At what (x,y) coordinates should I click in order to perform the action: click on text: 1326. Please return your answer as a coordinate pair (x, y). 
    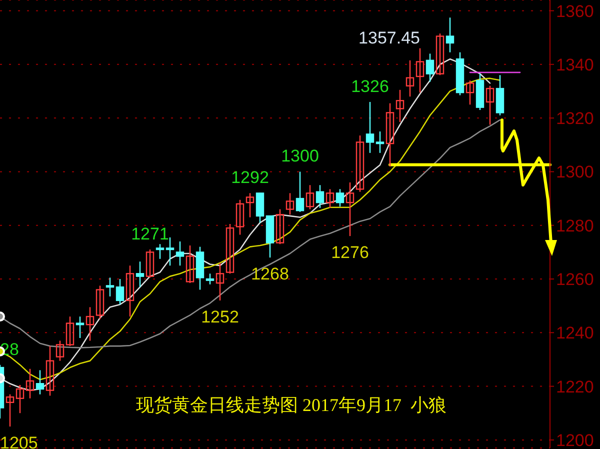
    Looking at the image, I should click on (370, 86).